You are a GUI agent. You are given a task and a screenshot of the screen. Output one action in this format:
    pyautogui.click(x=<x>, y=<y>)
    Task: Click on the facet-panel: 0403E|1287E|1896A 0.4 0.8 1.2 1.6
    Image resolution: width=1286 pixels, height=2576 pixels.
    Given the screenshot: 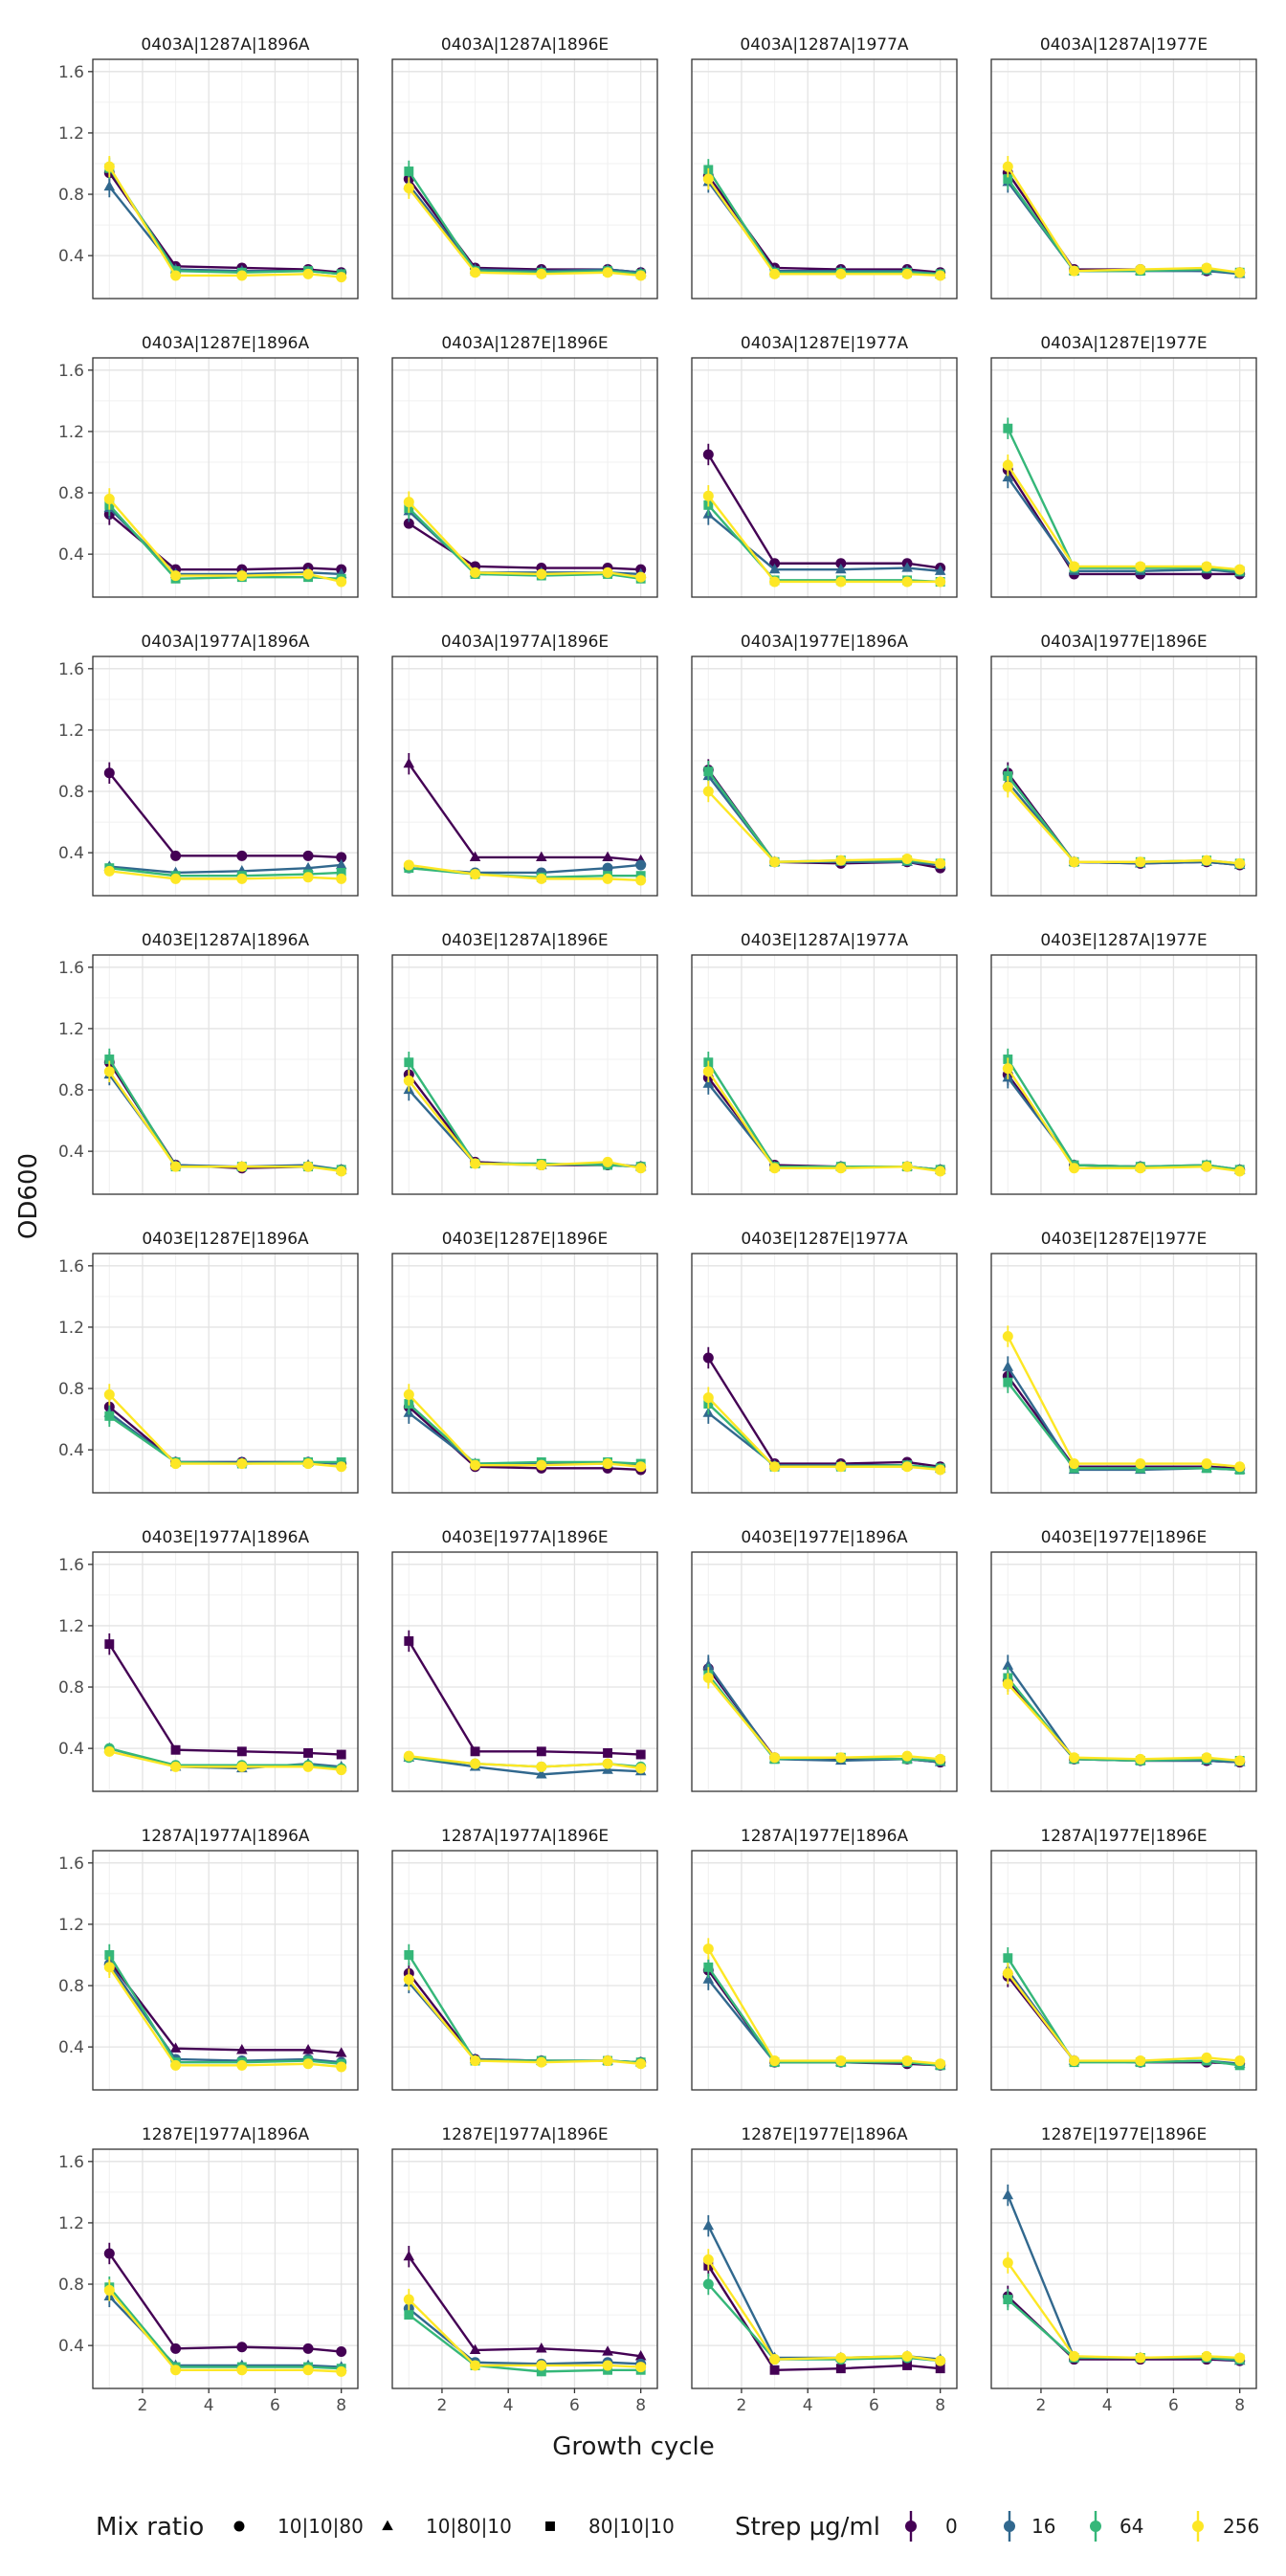 What is the action you would take?
    pyautogui.click(x=209, y=1362)
    